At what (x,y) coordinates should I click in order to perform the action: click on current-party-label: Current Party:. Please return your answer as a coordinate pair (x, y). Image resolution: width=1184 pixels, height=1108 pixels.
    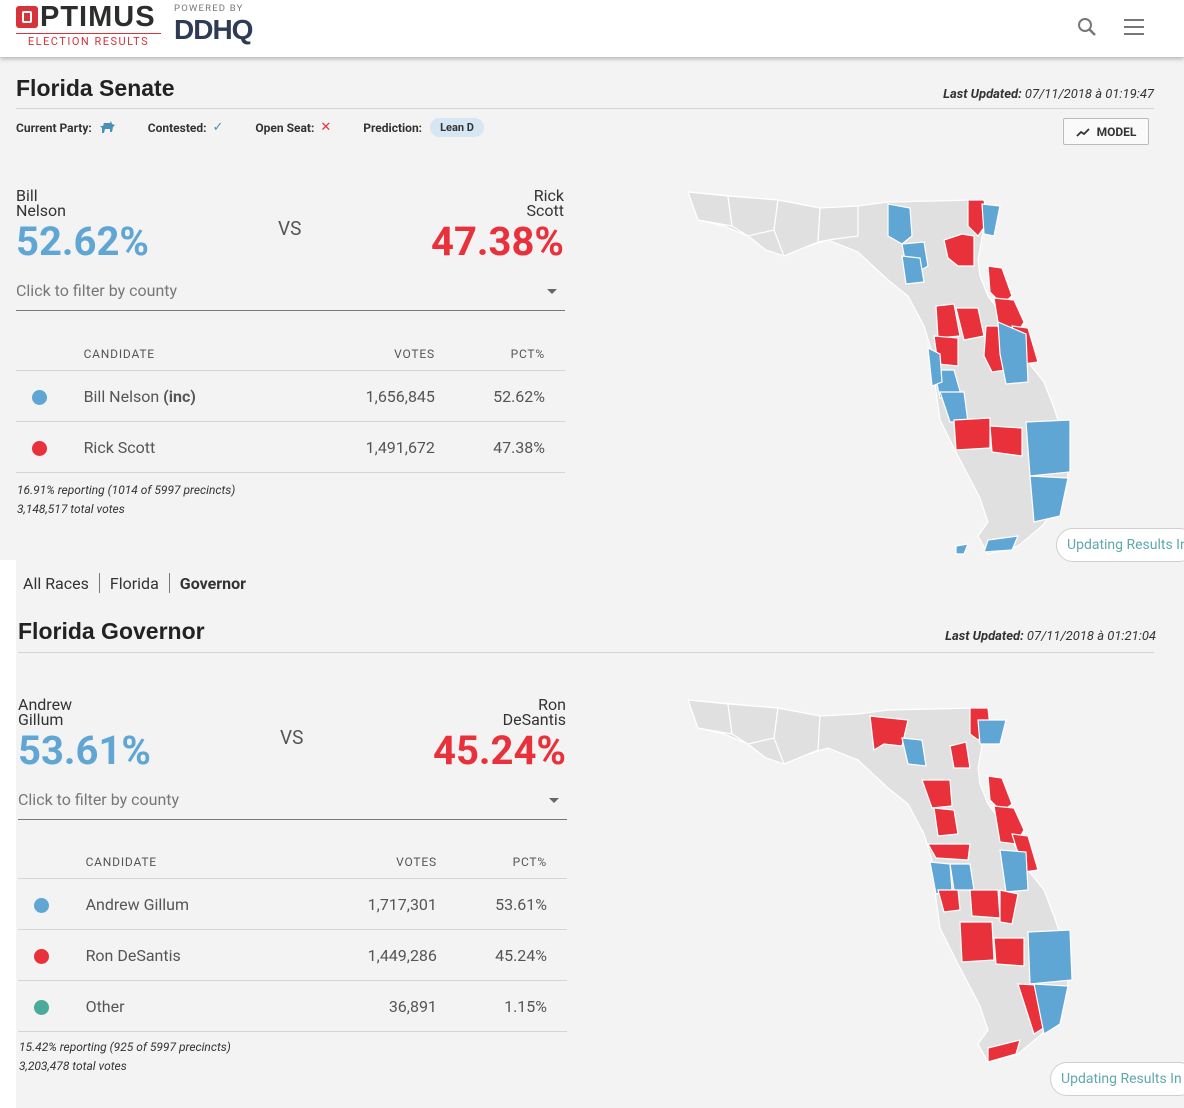
    Looking at the image, I should click on (54, 127).